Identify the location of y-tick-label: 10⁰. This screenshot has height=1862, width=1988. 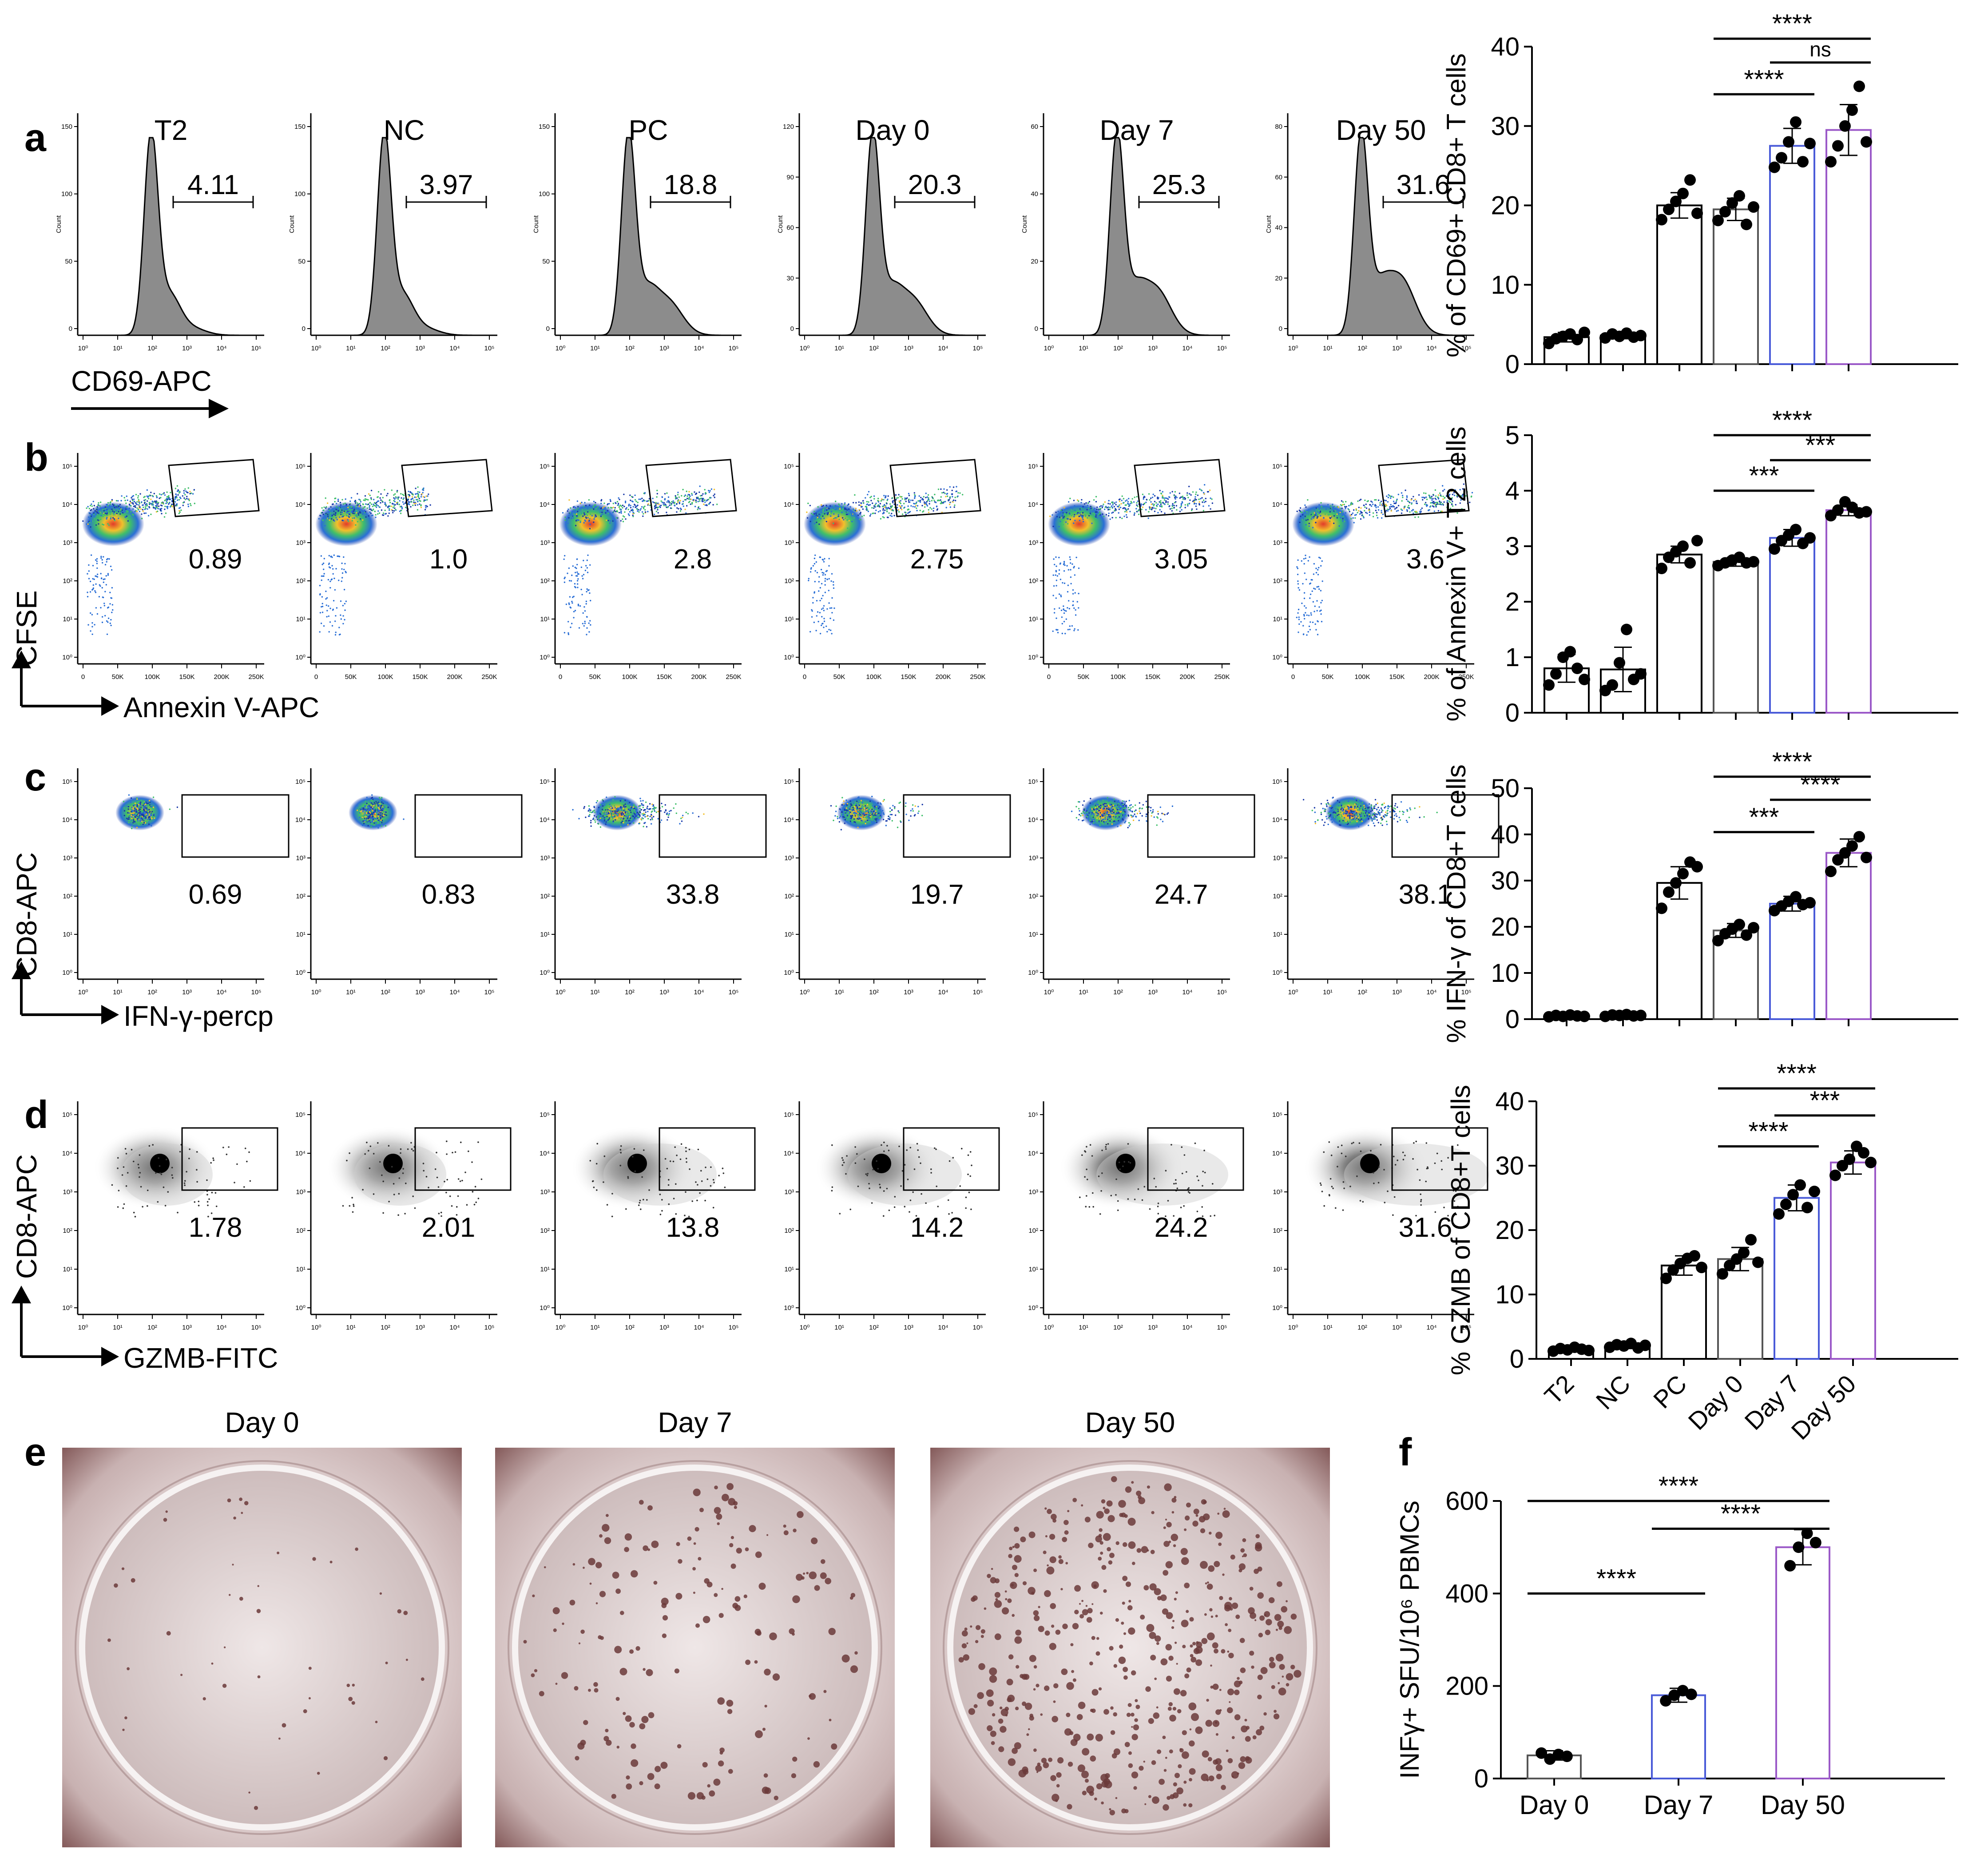
(300, 658).